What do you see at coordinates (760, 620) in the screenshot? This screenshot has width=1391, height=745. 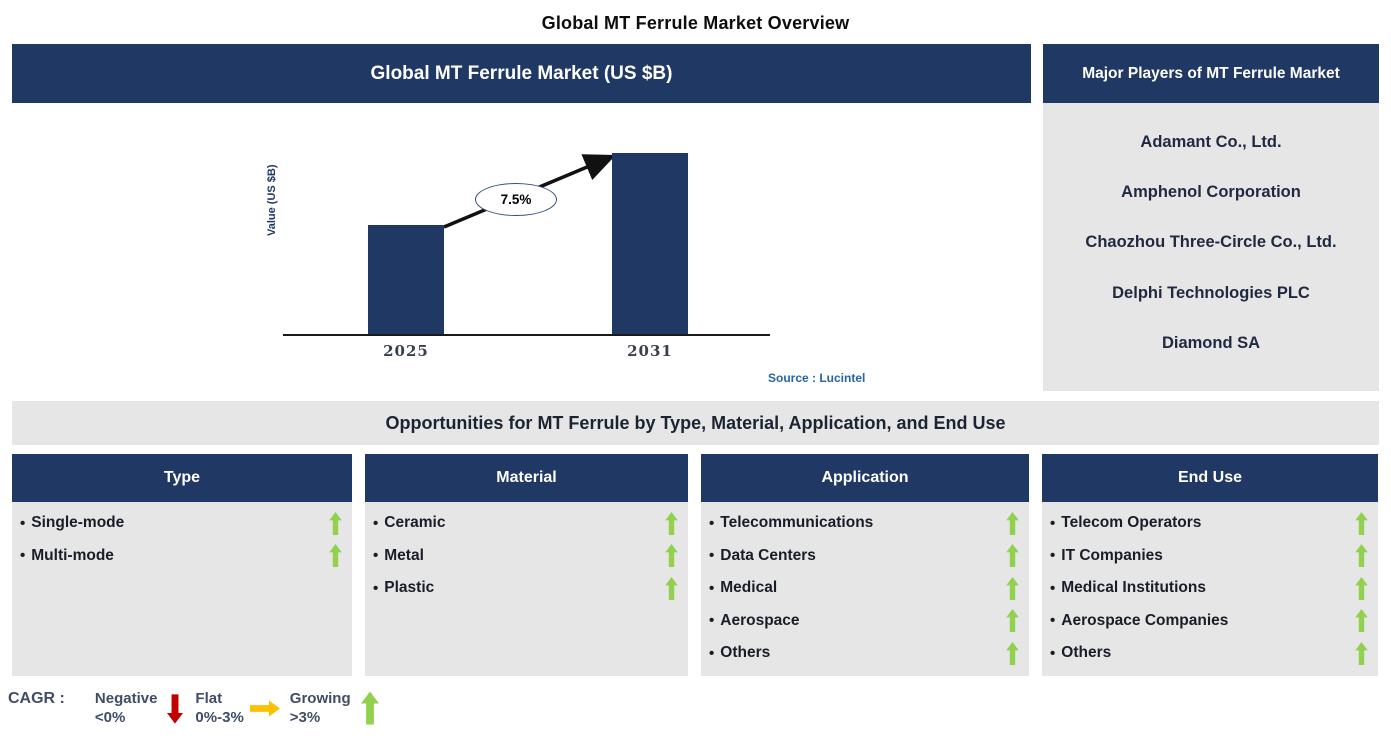 I see `opportunity-item-label: Aerospace` at bounding box center [760, 620].